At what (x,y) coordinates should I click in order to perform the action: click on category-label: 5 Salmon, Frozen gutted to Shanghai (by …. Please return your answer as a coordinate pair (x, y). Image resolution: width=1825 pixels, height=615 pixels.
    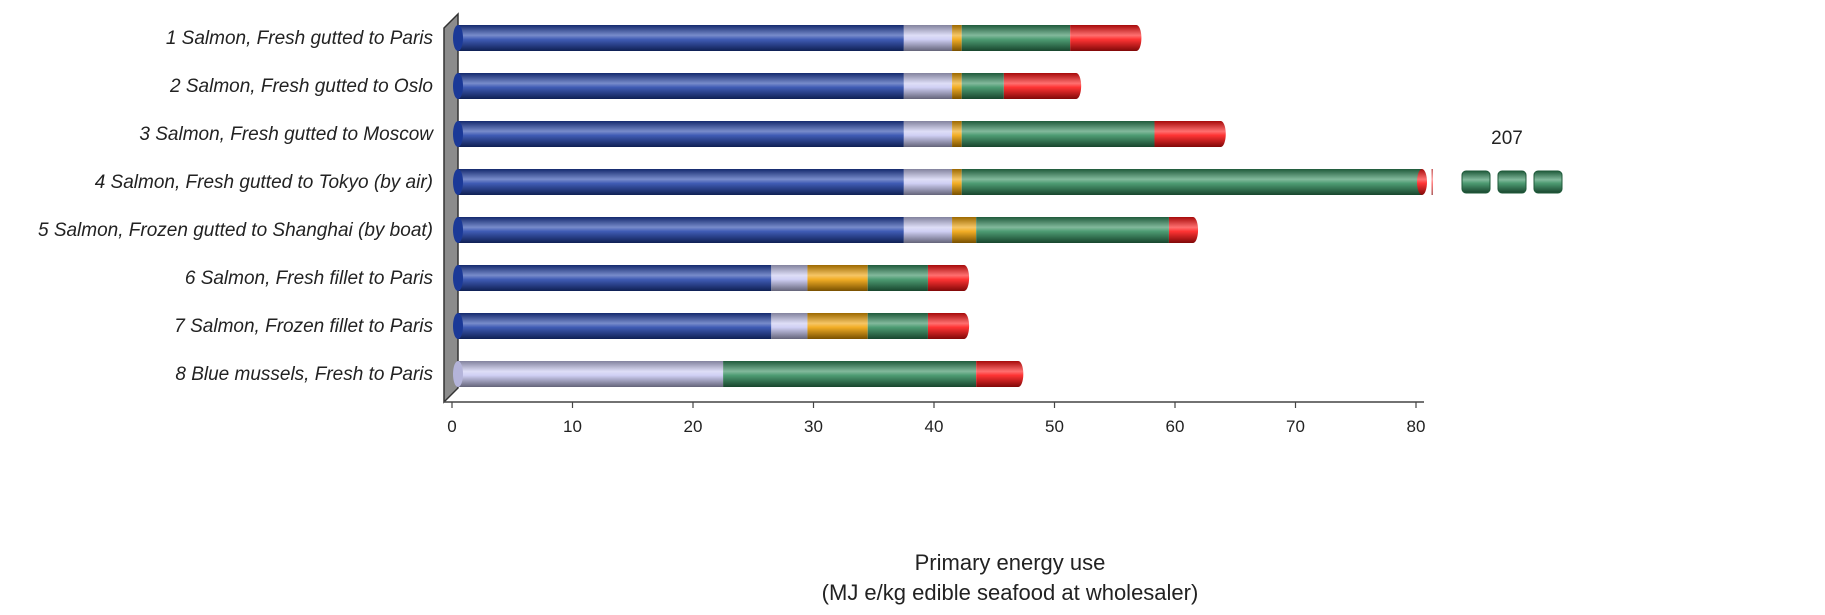
    Looking at the image, I should click on (235, 230).